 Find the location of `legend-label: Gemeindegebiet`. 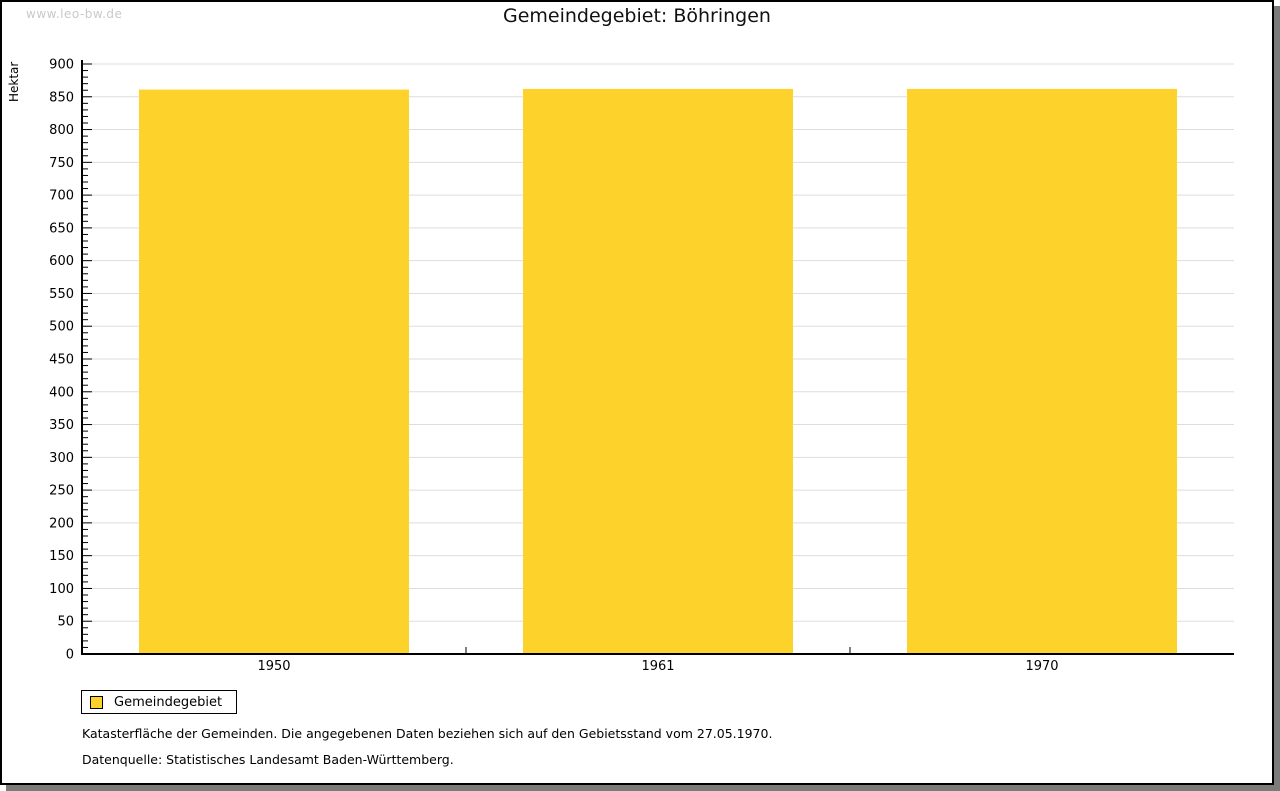

legend-label: Gemeindegebiet is located at coordinates (168, 702).